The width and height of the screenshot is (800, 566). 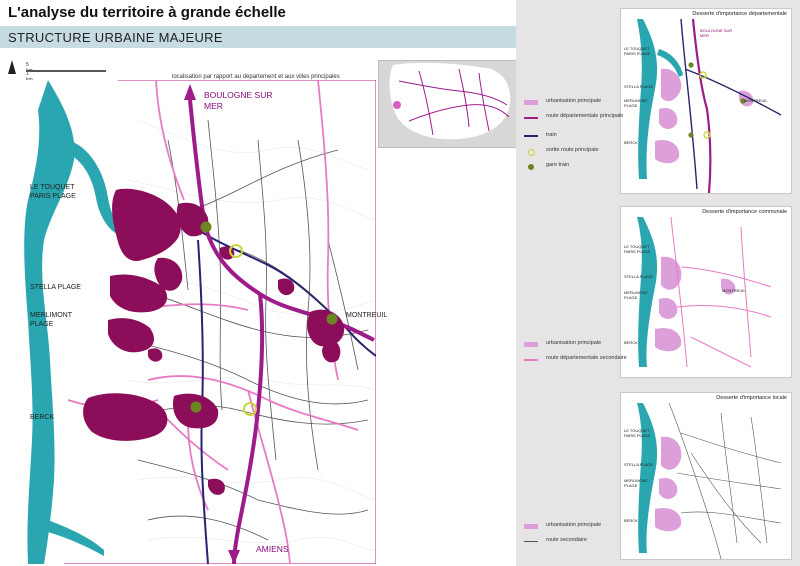 What do you see at coordinates (639, 276) in the screenshot?
I see `panel2-label: STELLA PLAGE` at bounding box center [639, 276].